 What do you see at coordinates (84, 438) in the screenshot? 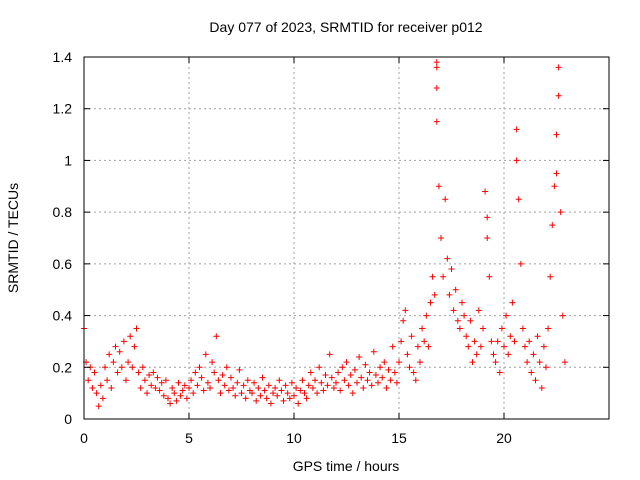
I see `x-tick-label: 0` at bounding box center [84, 438].